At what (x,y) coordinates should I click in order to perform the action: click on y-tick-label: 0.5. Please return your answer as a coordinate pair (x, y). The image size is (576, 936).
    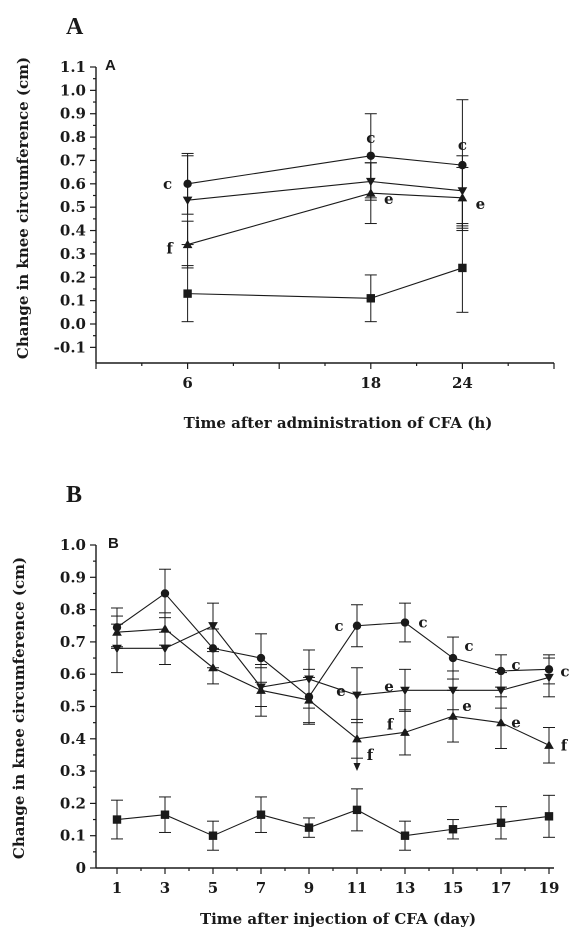
    Looking at the image, I should click on (73, 707).